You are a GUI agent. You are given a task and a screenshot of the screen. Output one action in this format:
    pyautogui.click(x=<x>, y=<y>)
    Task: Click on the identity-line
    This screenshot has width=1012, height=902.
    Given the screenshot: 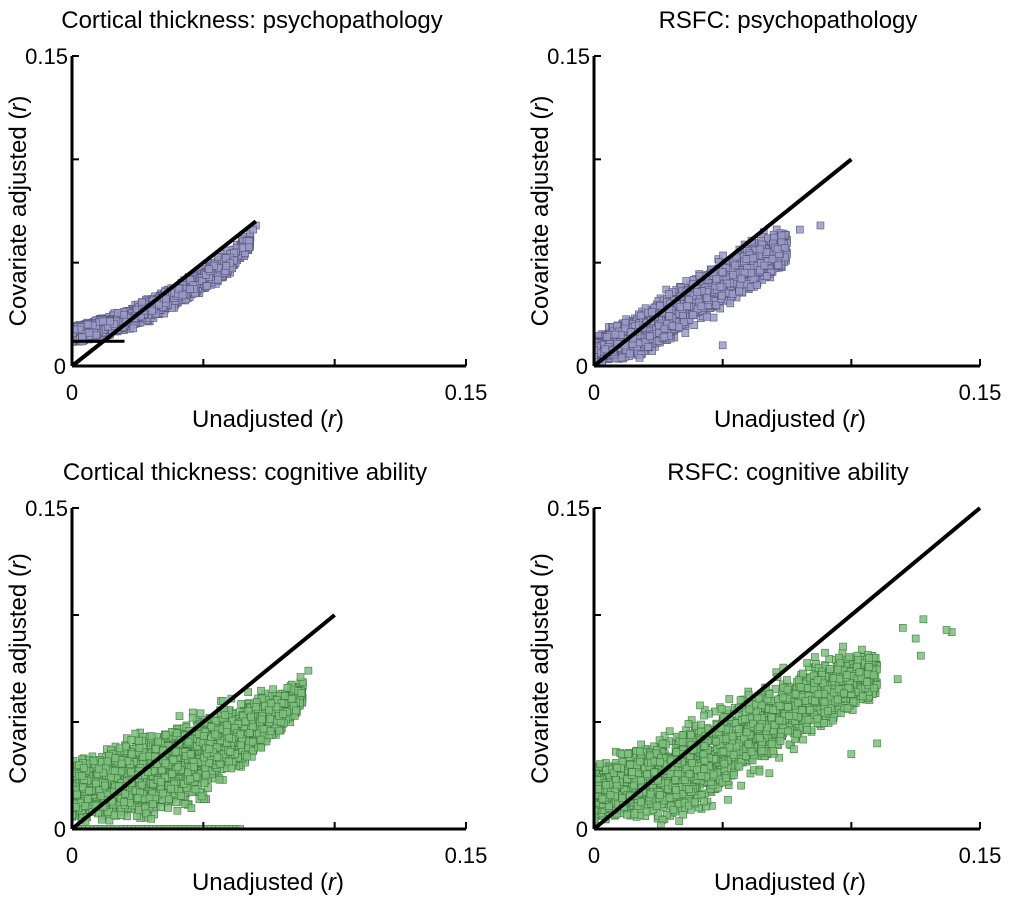 What is the action you would take?
    pyautogui.click(x=164, y=293)
    